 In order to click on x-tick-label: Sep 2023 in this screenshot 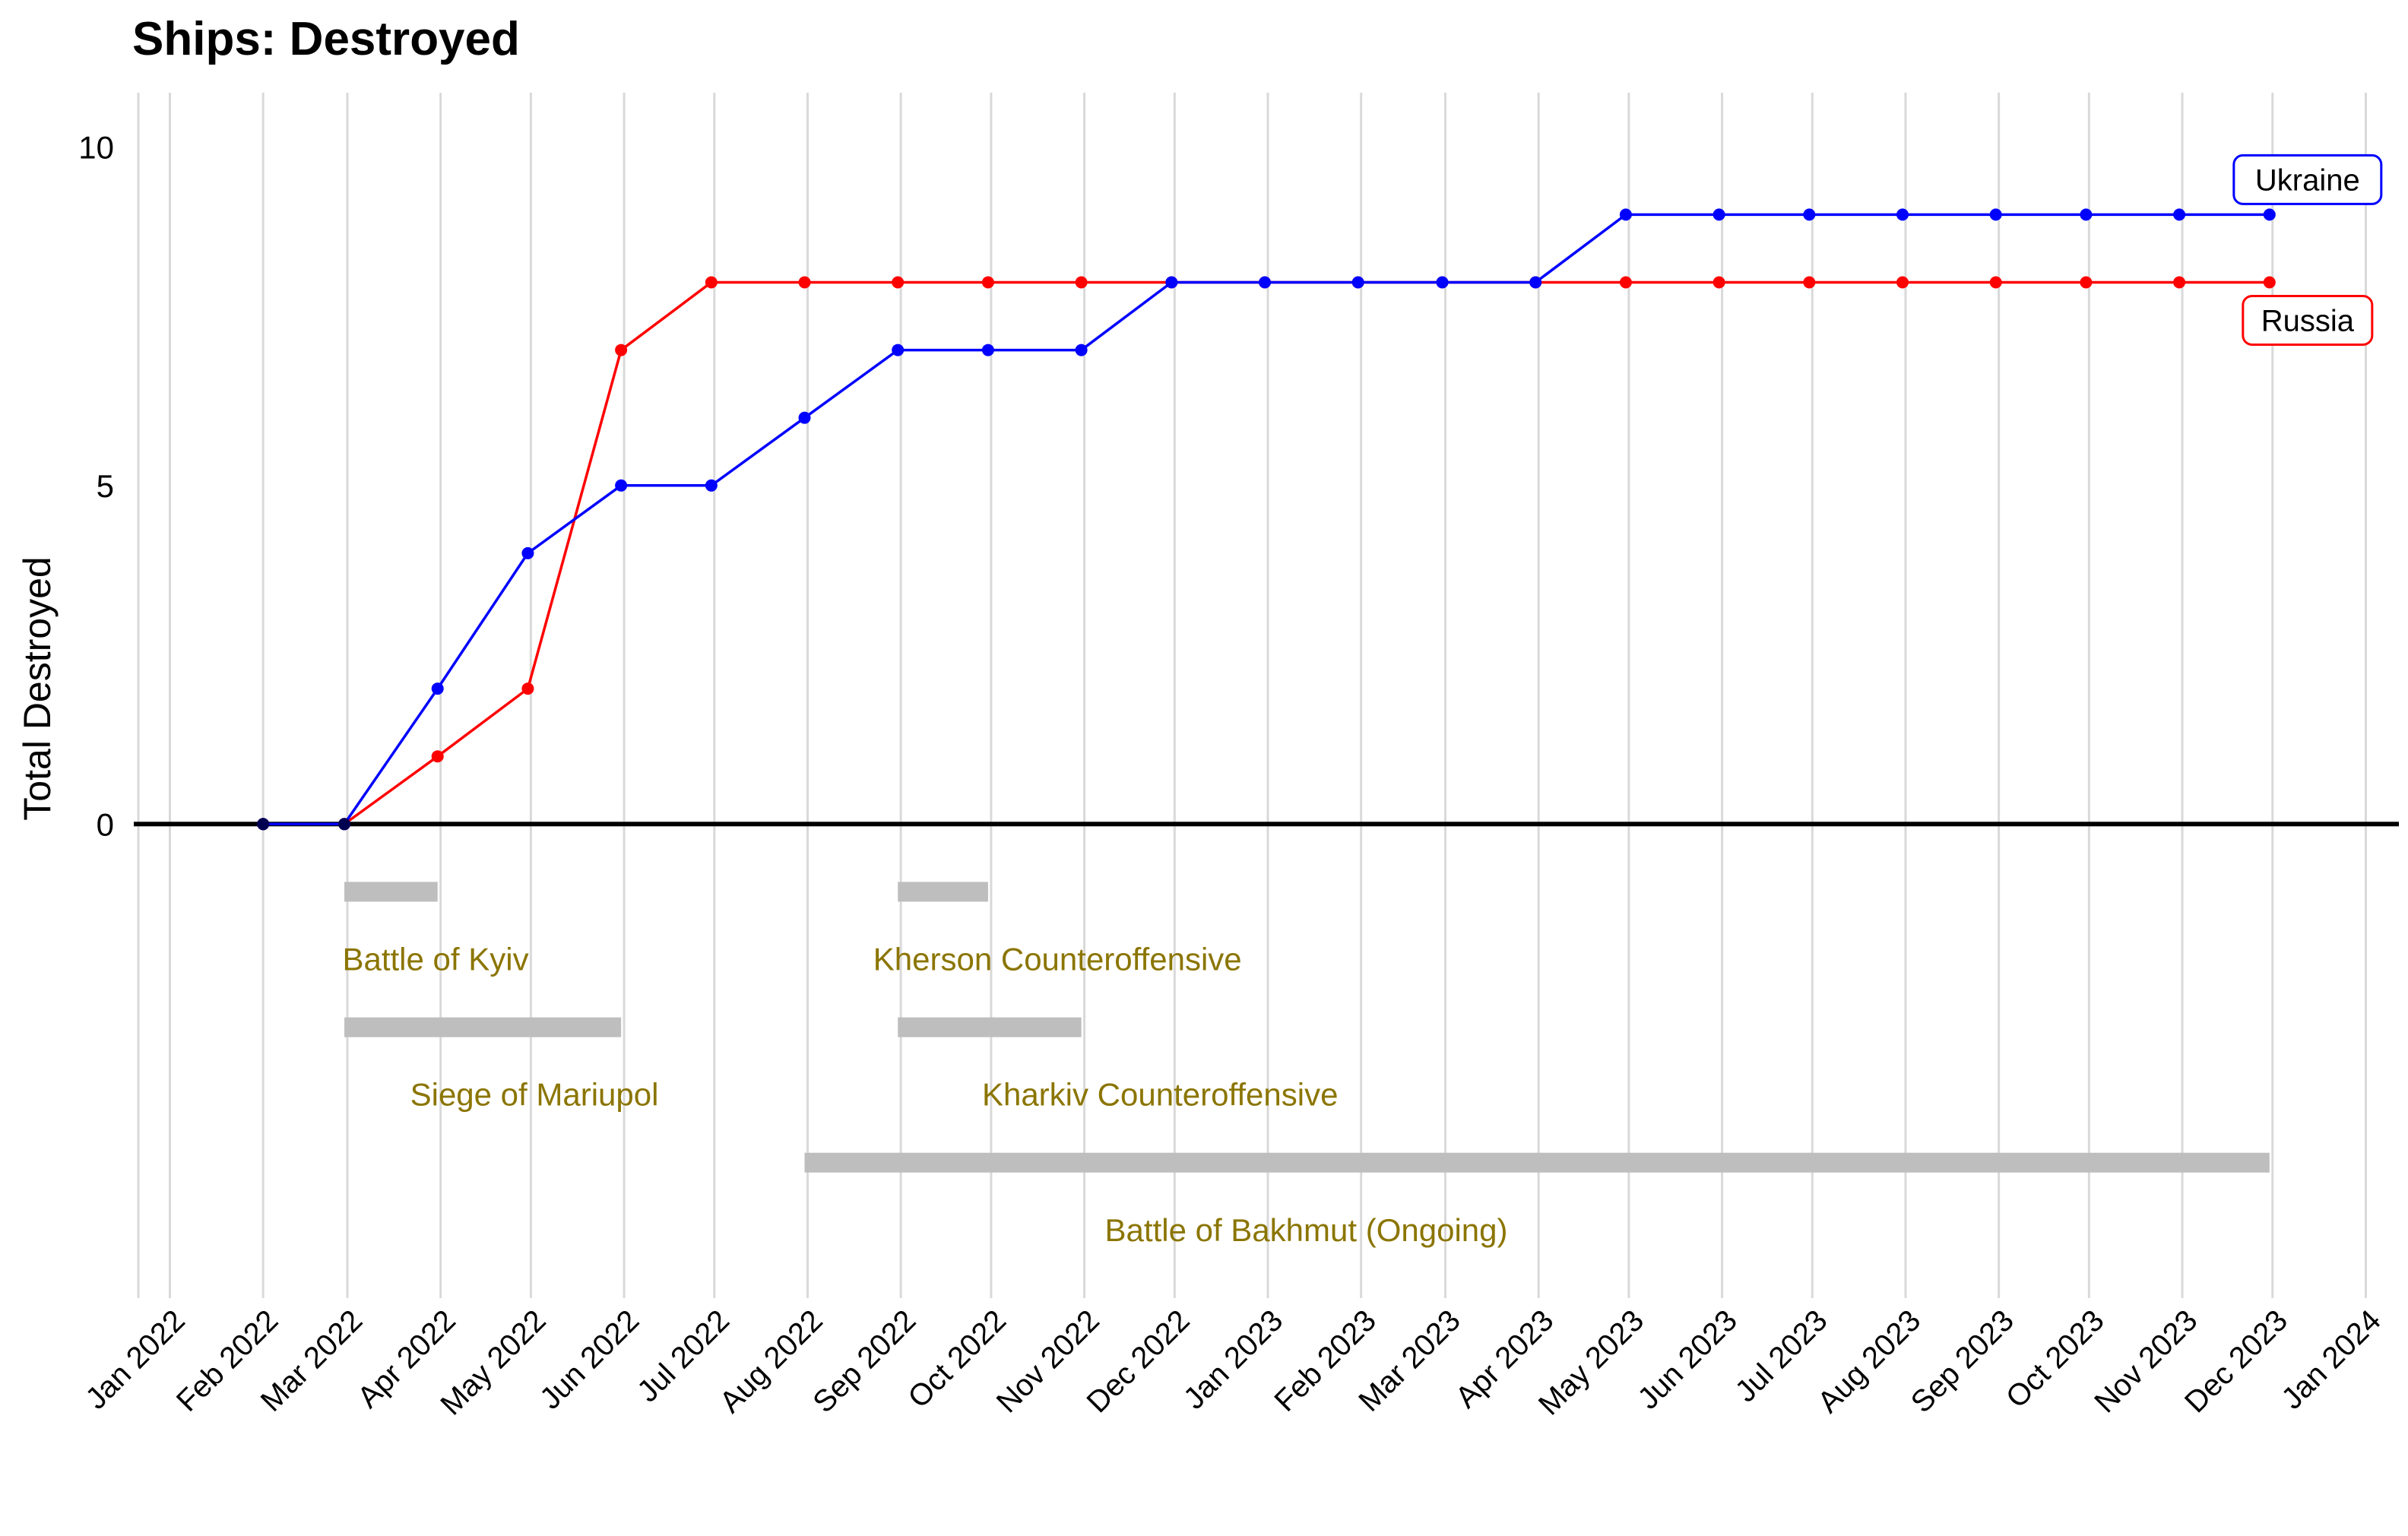, I will do `click(1962, 1361)`.